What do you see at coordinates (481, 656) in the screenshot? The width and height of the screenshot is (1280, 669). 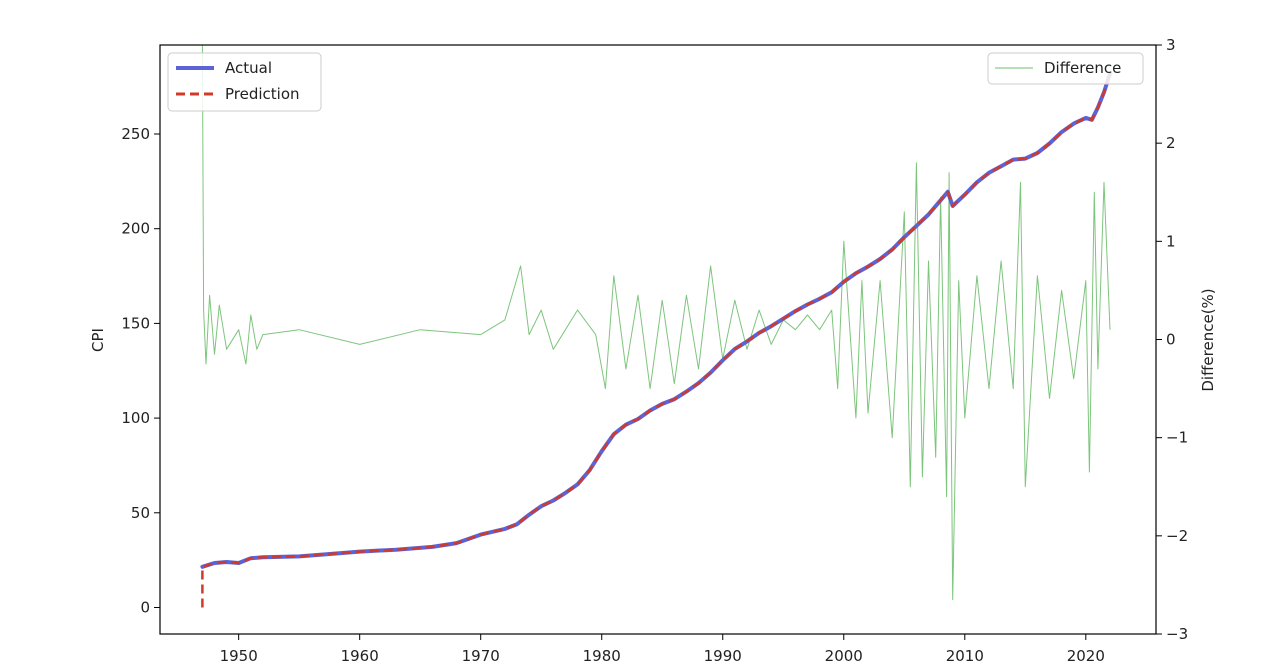 I see `x-tick-label: 1970` at bounding box center [481, 656].